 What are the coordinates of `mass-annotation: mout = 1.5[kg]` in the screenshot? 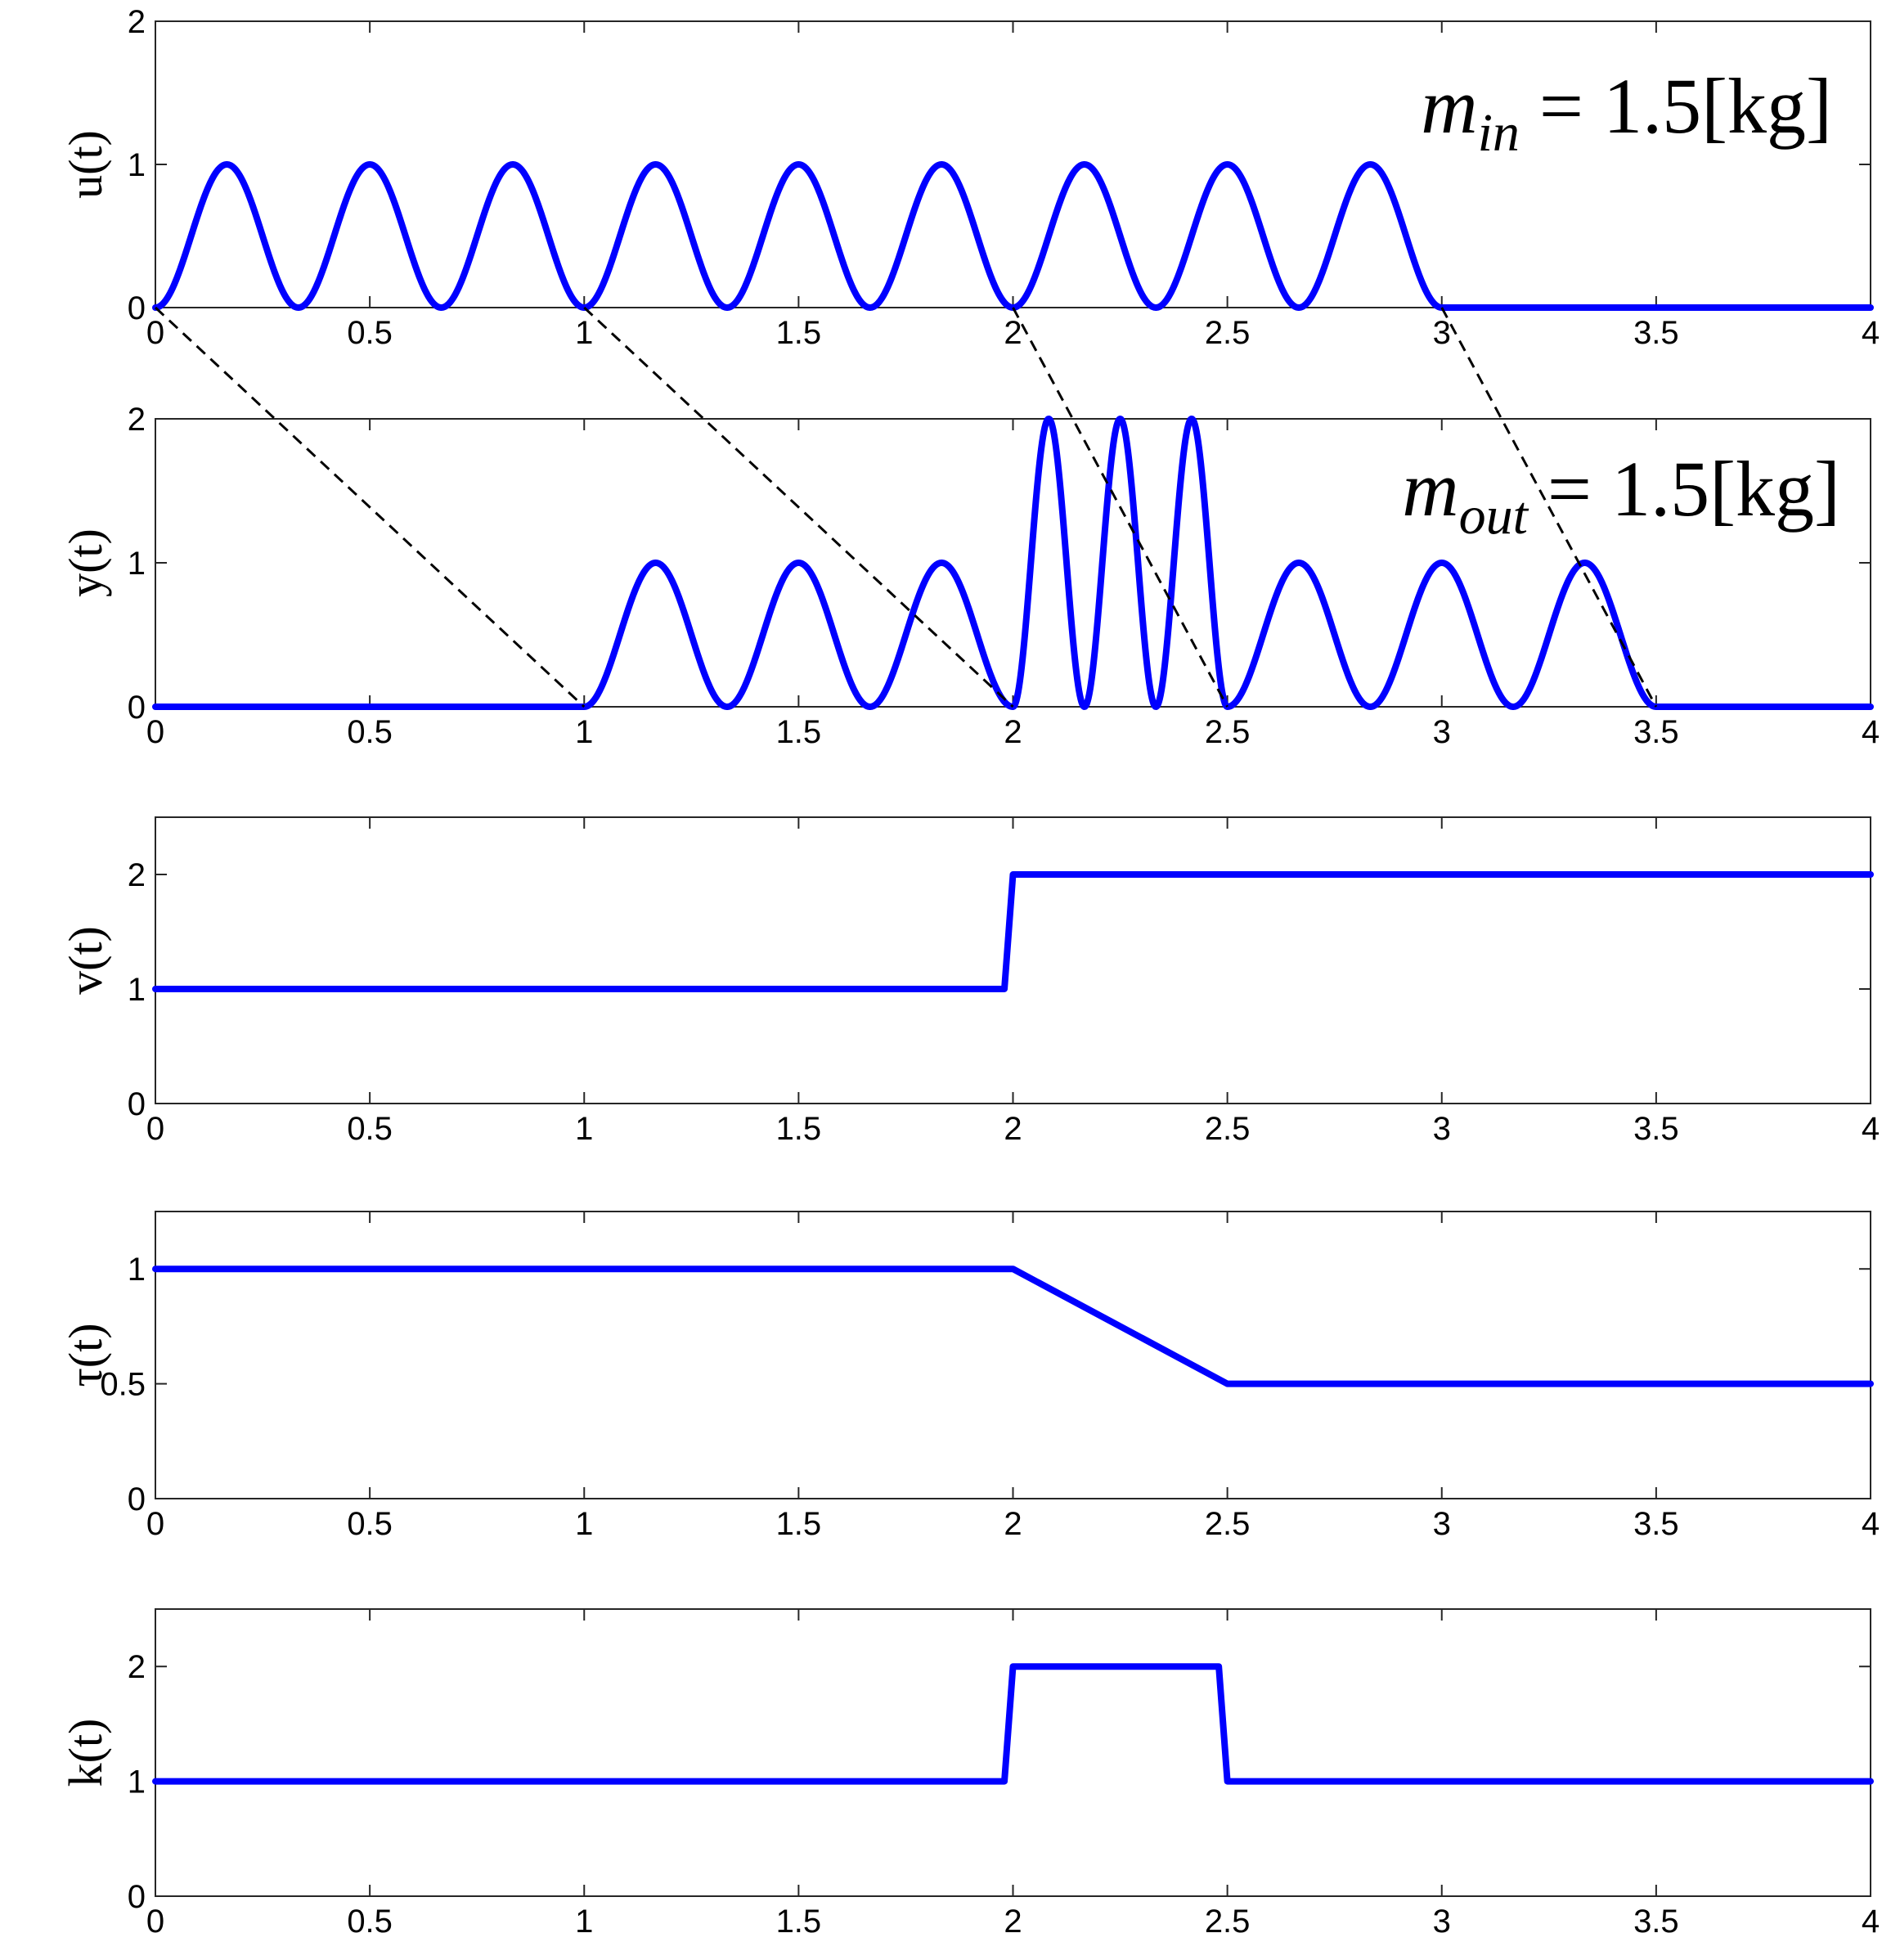 It's located at (1621, 495).